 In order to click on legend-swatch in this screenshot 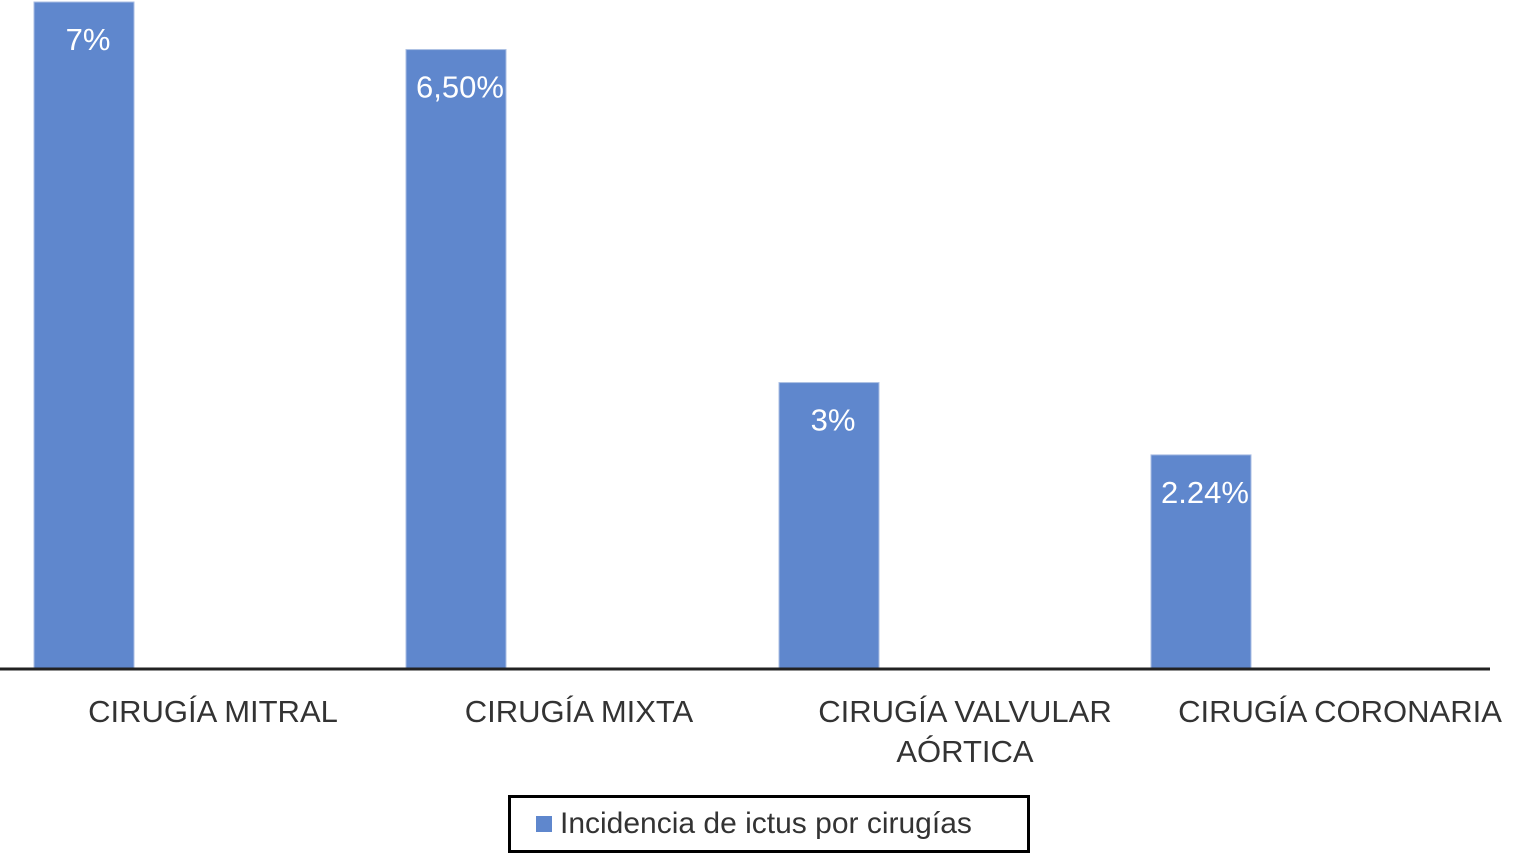, I will do `click(544, 824)`.